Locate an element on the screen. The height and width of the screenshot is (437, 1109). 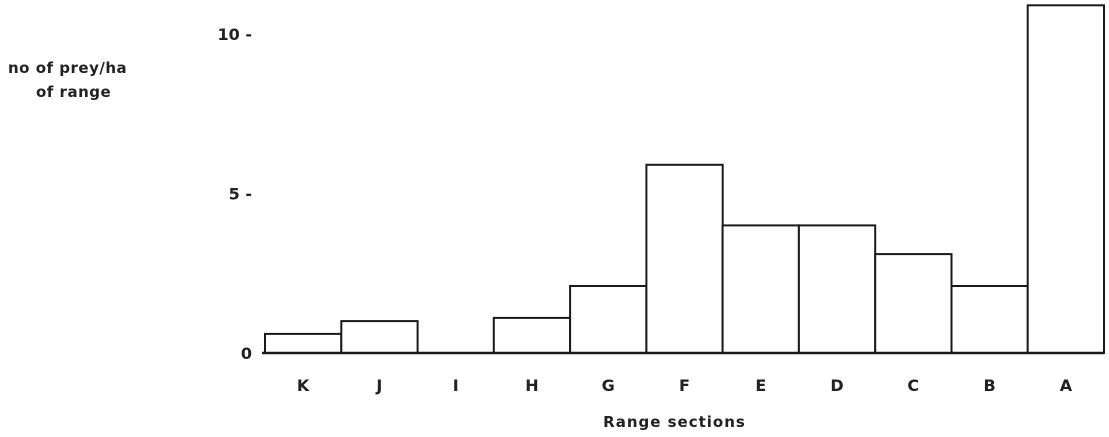
x-tick-label-c: C is located at coordinates (913, 385).